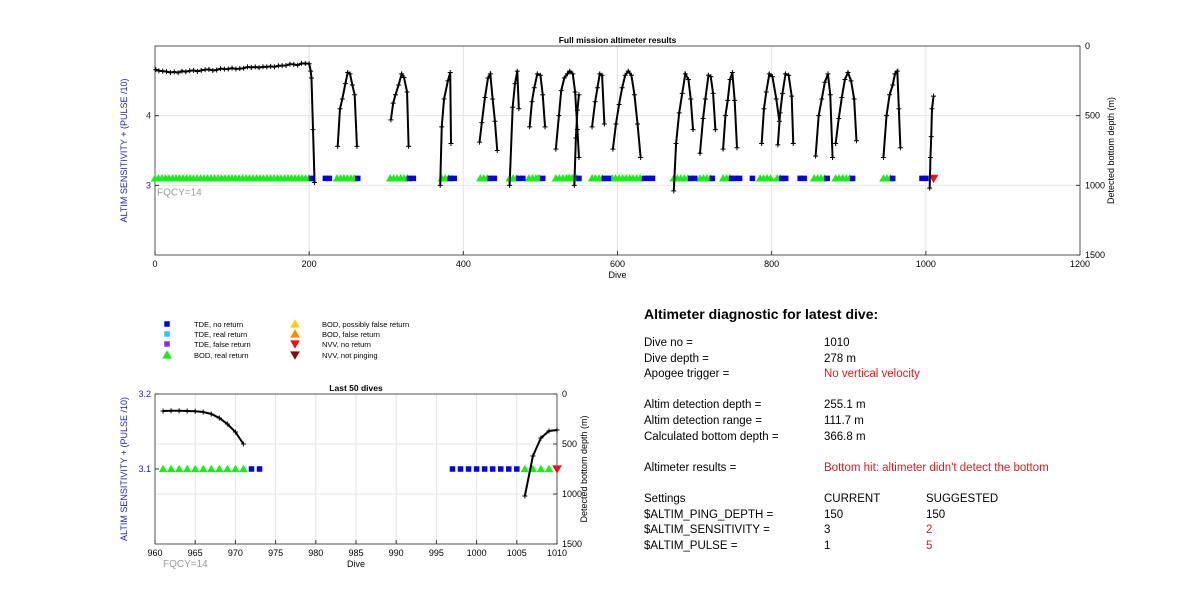 This screenshot has width=1200, height=611. Describe the element at coordinates (221, 355) in the screenshot. I see `legend-label-3: BOD, real return` at that location.